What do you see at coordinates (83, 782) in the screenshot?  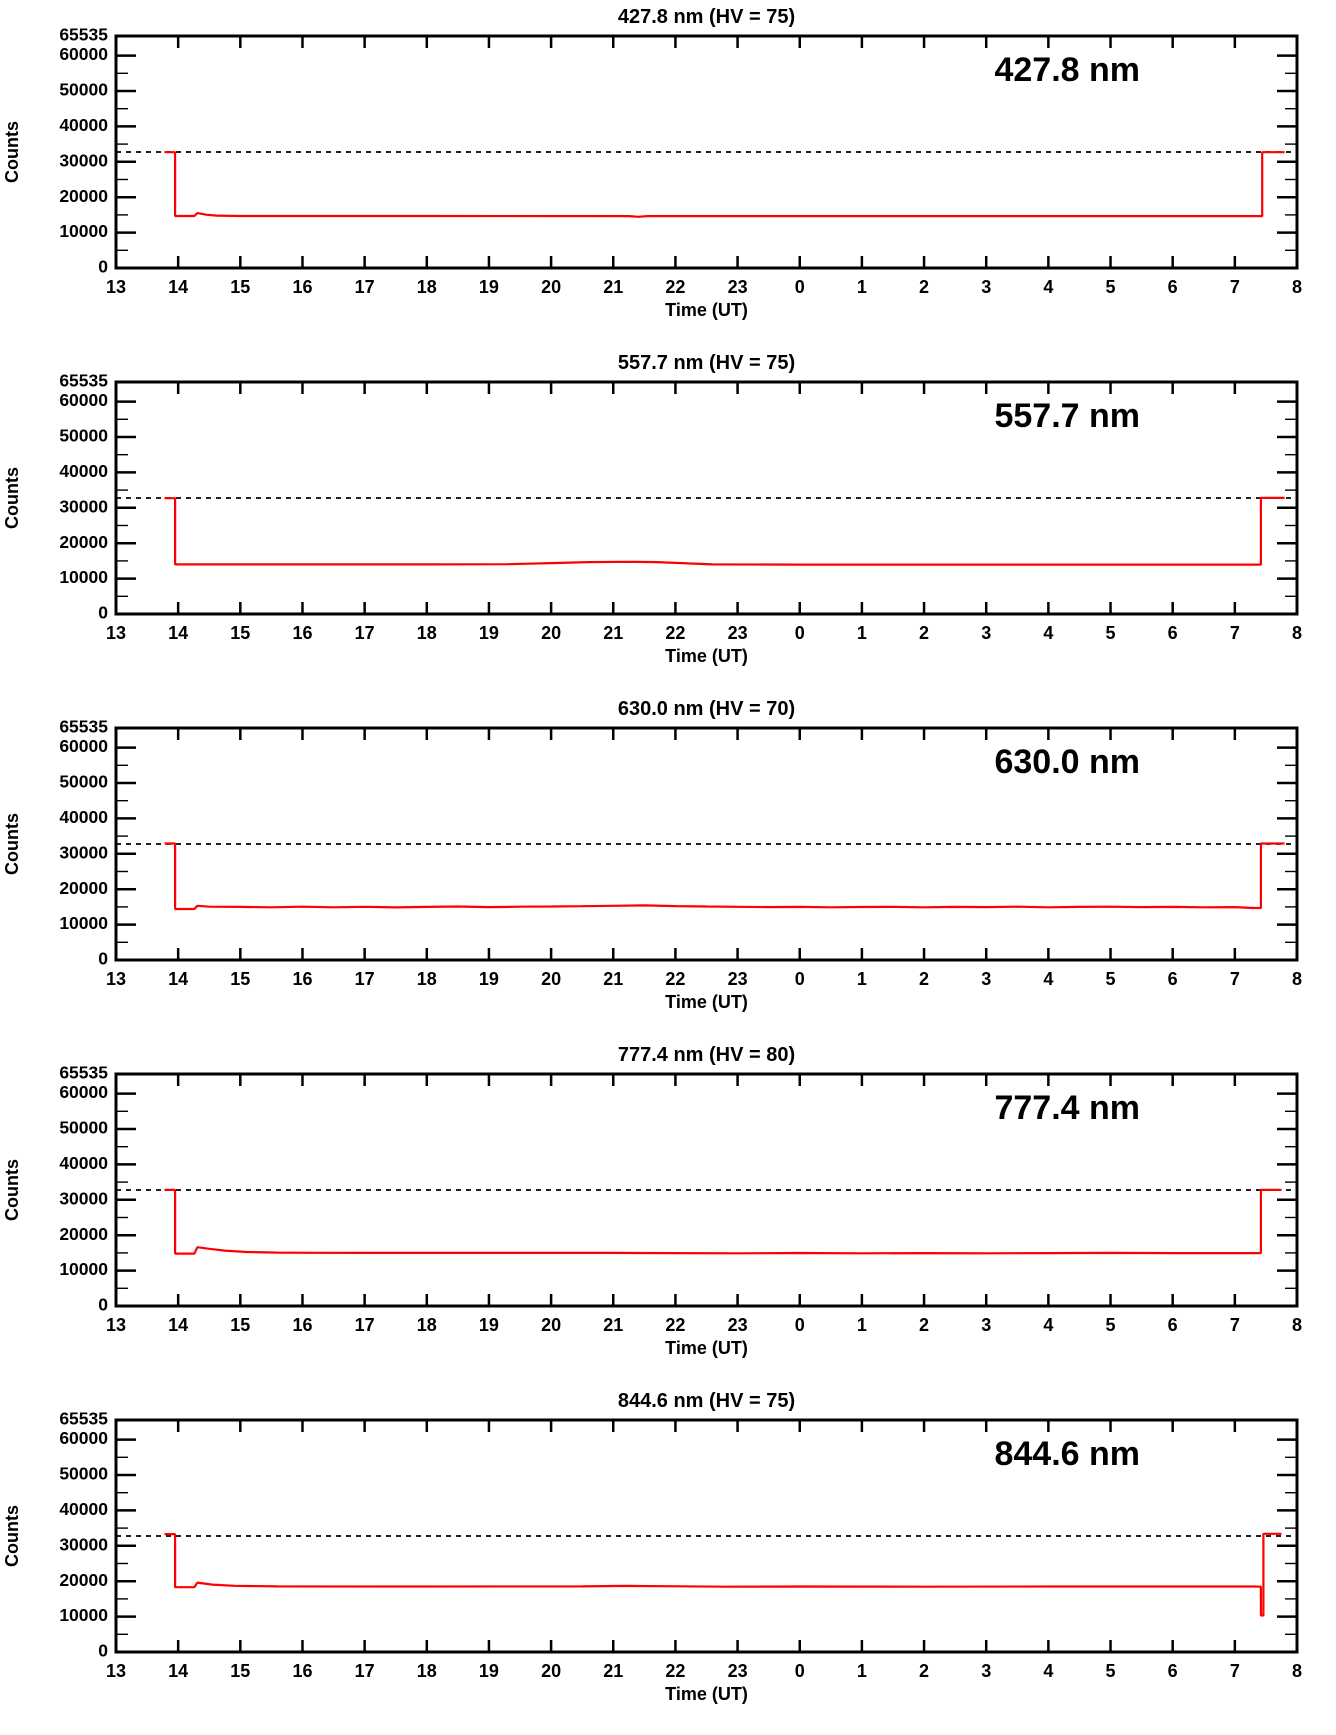 I see `y-tick-label: 50000` at bounding box center [83, 782].